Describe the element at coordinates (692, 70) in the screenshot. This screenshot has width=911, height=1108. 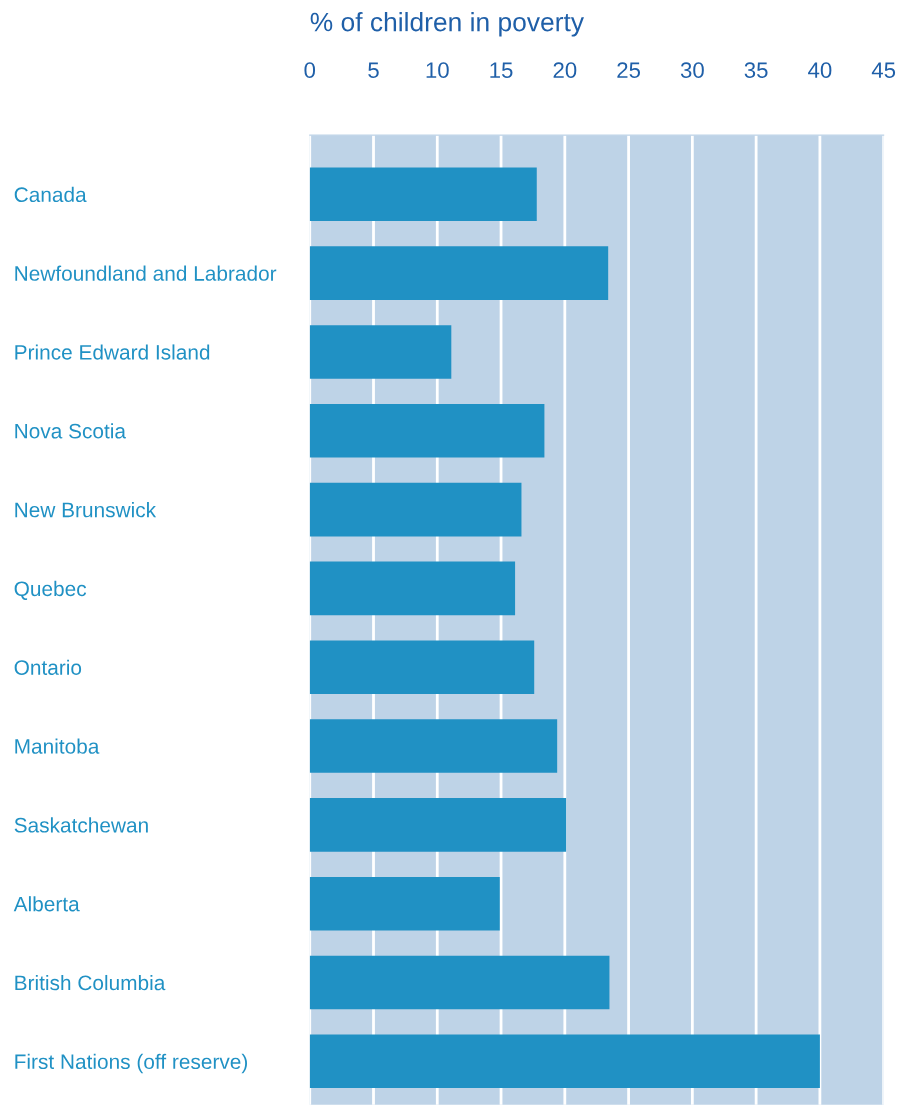
I see `x-tick-label: 30` at that location.